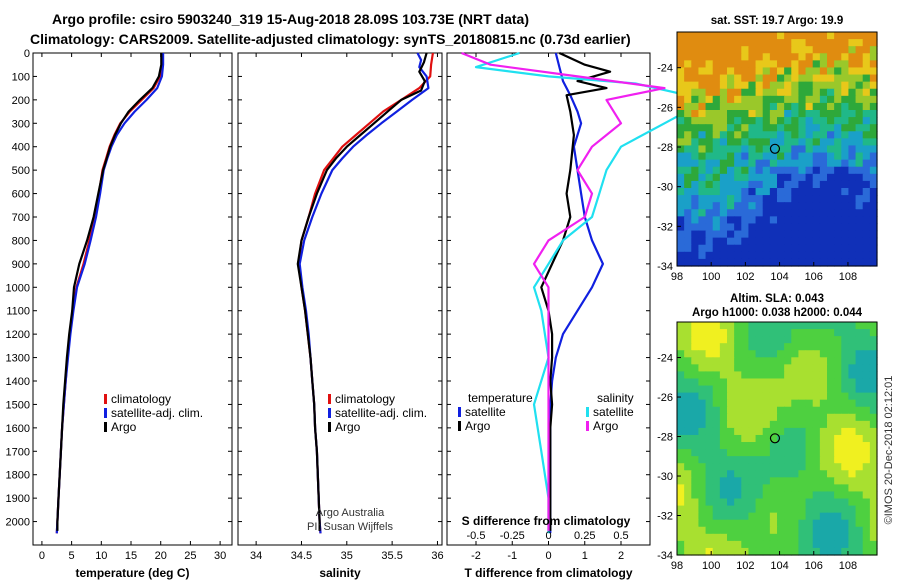 This screenshot has height=580, width=900. What do you see at coordinates (365, 399) in the screenshot?
I see `legend-label-climatology: climatology` at bounding box center [365, 399].